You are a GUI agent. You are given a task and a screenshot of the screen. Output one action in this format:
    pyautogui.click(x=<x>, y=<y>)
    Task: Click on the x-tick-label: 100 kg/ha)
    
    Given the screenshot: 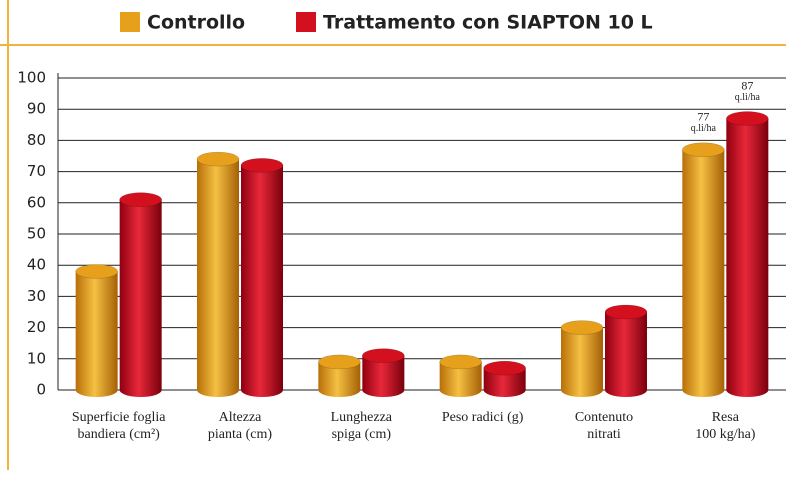 What is the action you would take?
    pyautogui.click(x=725, y=434)
    